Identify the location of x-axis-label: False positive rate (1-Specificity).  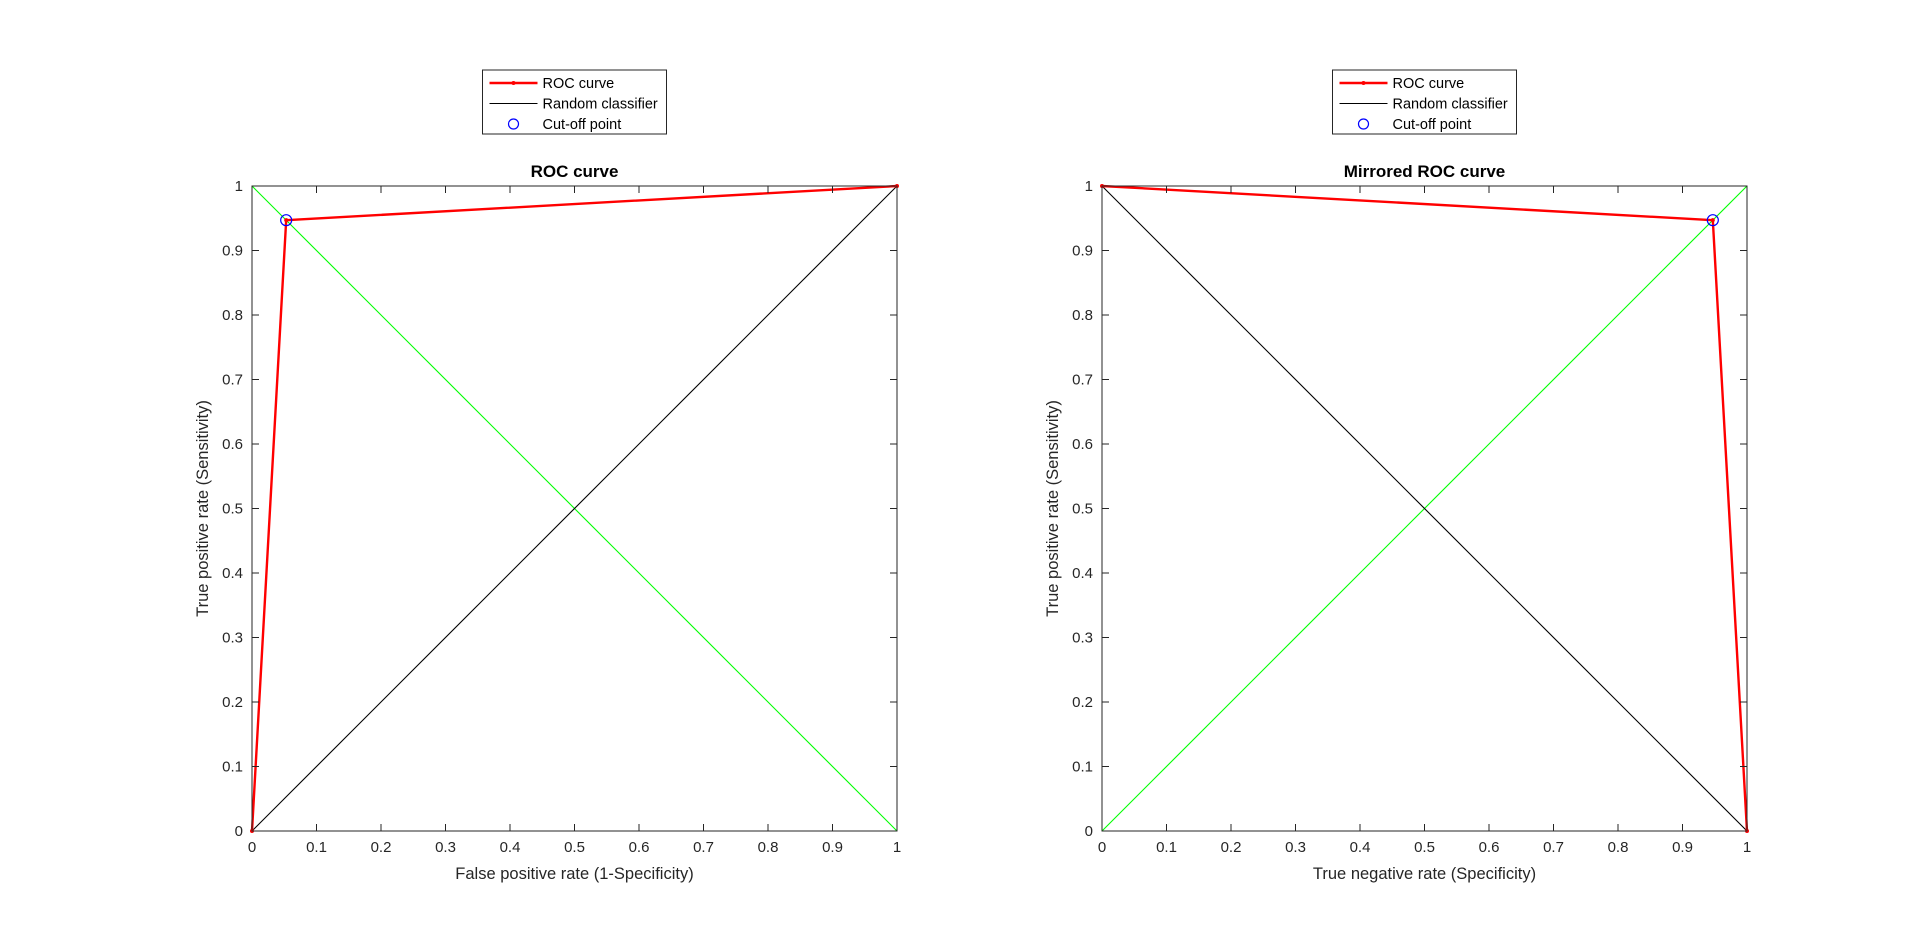
(574, 874).